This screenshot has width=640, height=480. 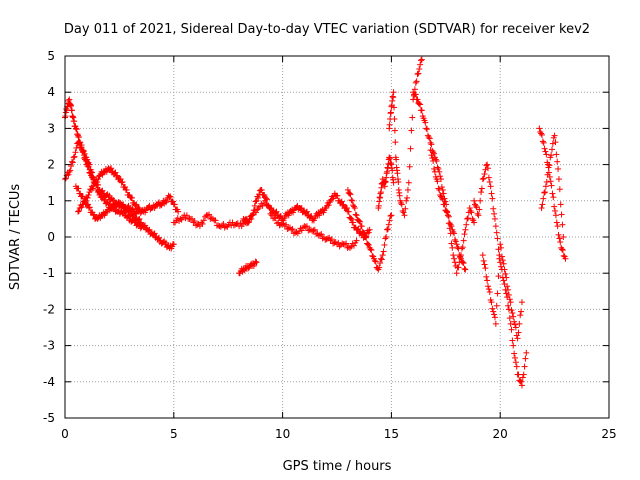 I want to click on series-track-g, so click(x=248, y=267).